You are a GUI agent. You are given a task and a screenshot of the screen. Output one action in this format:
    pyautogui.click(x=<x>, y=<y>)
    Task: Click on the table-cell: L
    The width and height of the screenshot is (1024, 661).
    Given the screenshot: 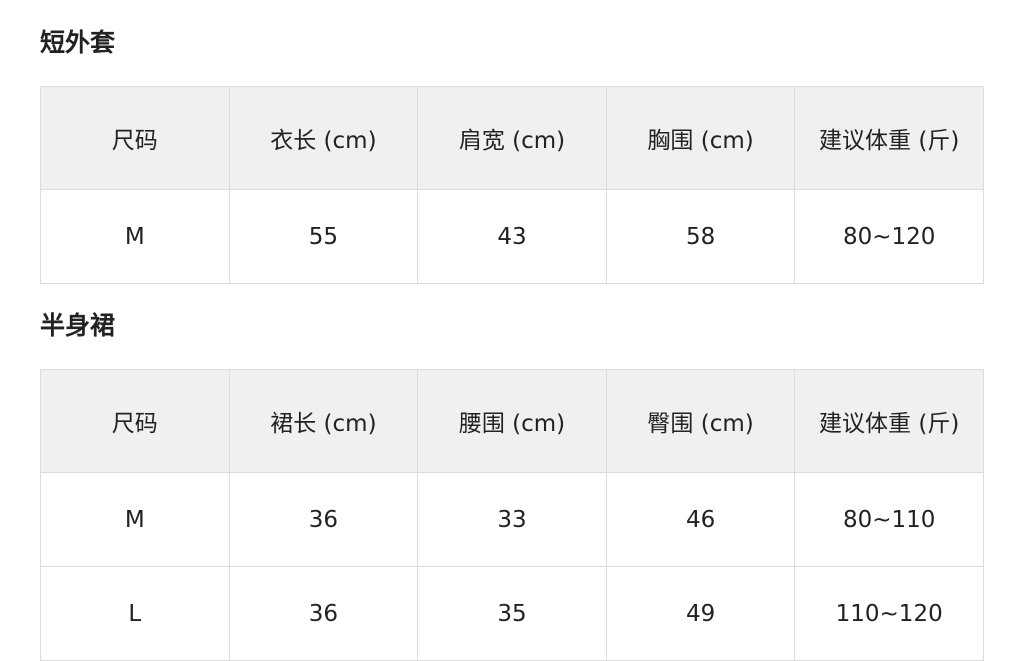 What is the action you would take?
    pyautogui.click(x=135, y=613)
    